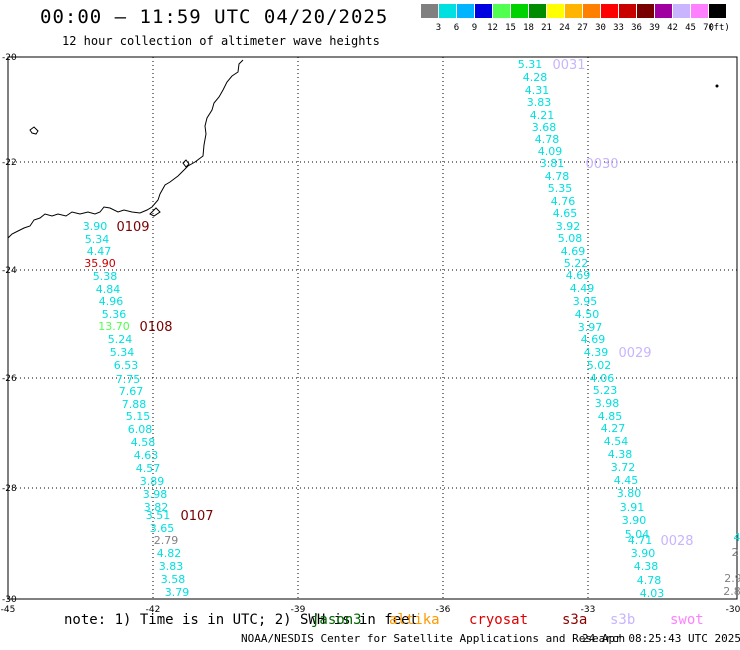 Image resolution: width=740 pixels, height=650 pixels. I want to click on sat-s3b: s3b, so click(623, 620).